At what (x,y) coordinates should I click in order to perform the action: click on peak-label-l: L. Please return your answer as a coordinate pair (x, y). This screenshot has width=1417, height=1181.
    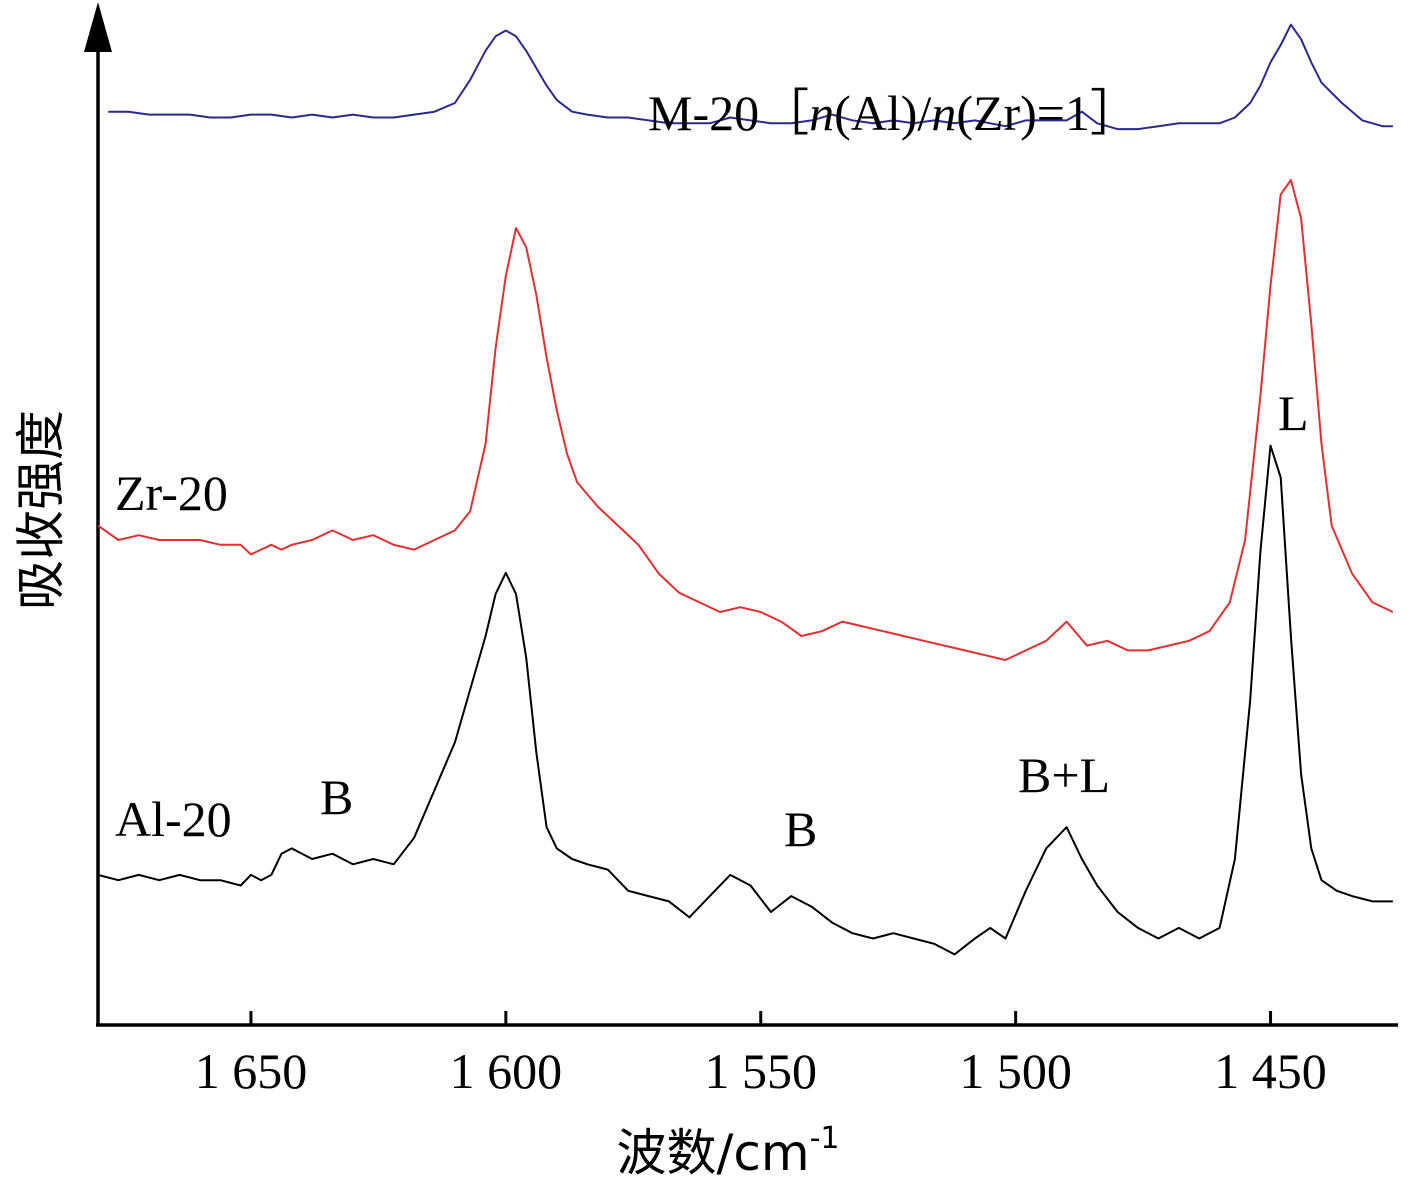
    Looking at the image, I should click on (1293, 413).